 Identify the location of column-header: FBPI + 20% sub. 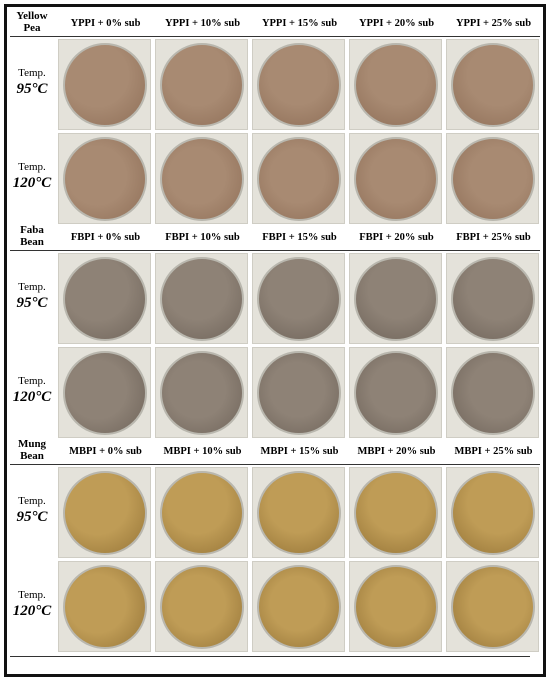
(396, 237).